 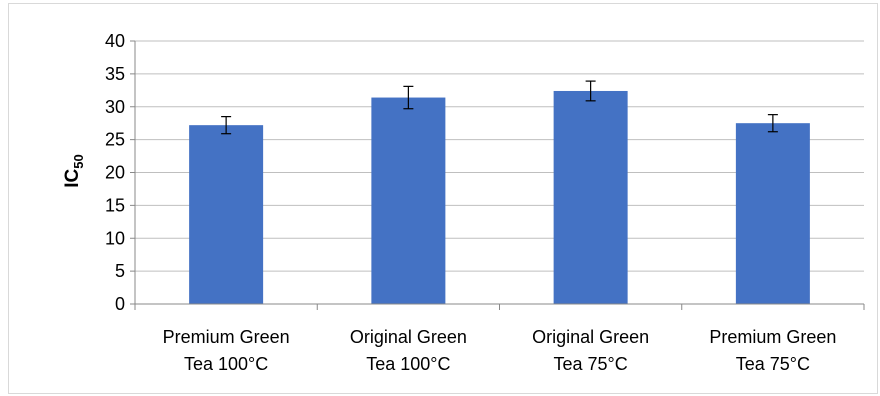 What do you see at coordinates (72, 177) in the screenshot?
I see `y-axis-label-main: IC` at bounding box center [72, 177].